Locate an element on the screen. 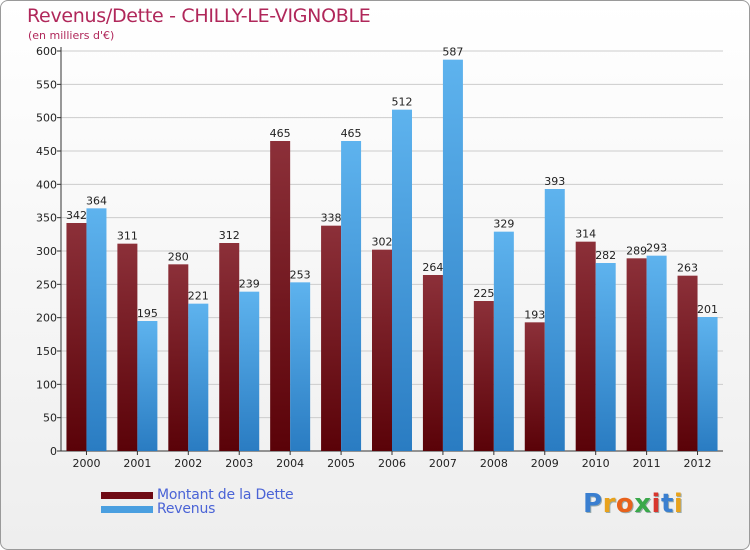 Image resolution: width=750 pixels, height=550 pixels. bar-revenus-2012 is located at coordinates (707, 384).